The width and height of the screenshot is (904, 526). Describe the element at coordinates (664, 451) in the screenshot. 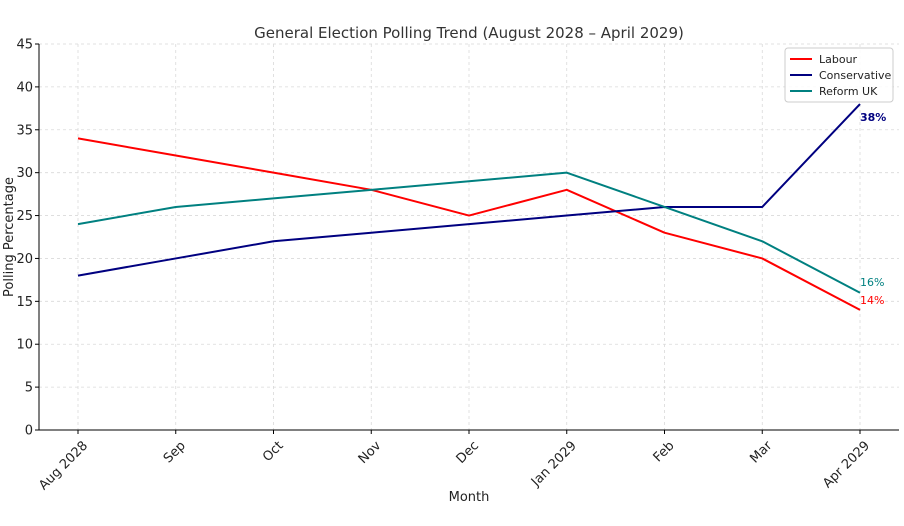

I see `x-tick-label: Feb` at that location.